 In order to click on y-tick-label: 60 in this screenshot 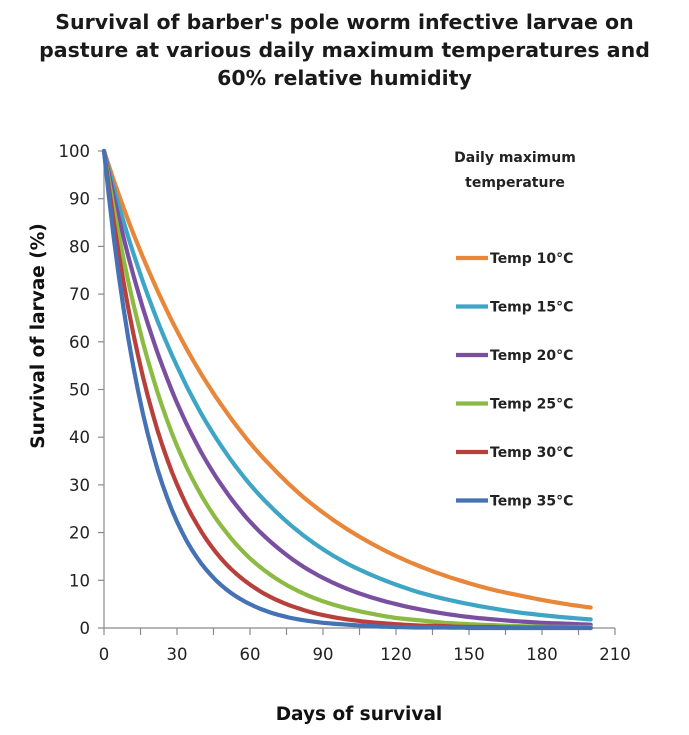, I will do `click(79, 342)`.